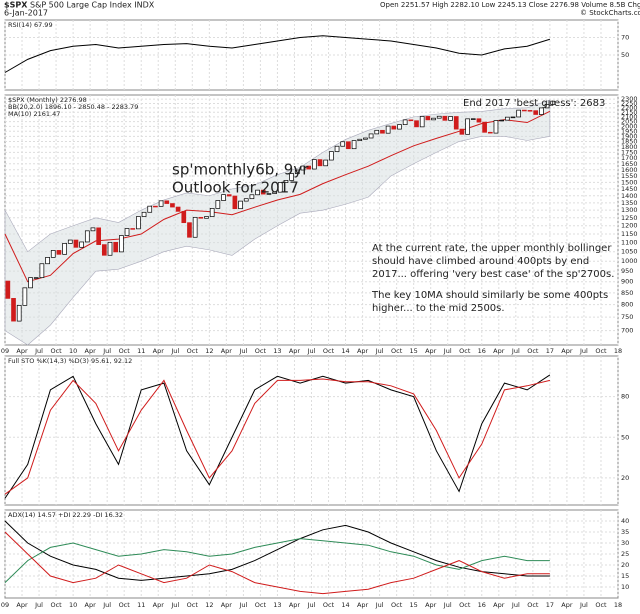  I want to click on x-tick-label: 18, so click(618, 351).